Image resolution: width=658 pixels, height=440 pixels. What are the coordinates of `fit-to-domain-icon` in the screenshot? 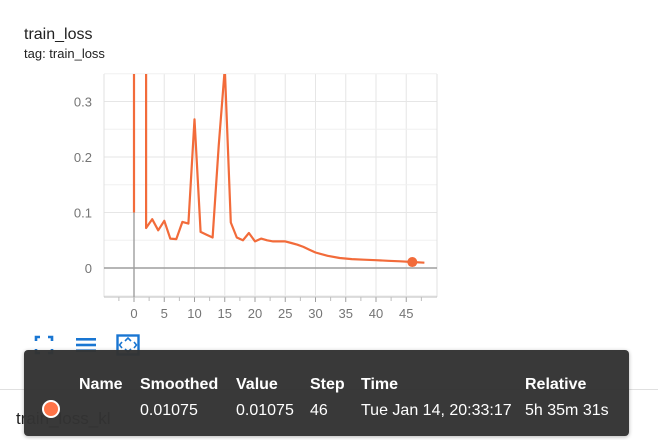 It's located at (44, 345).